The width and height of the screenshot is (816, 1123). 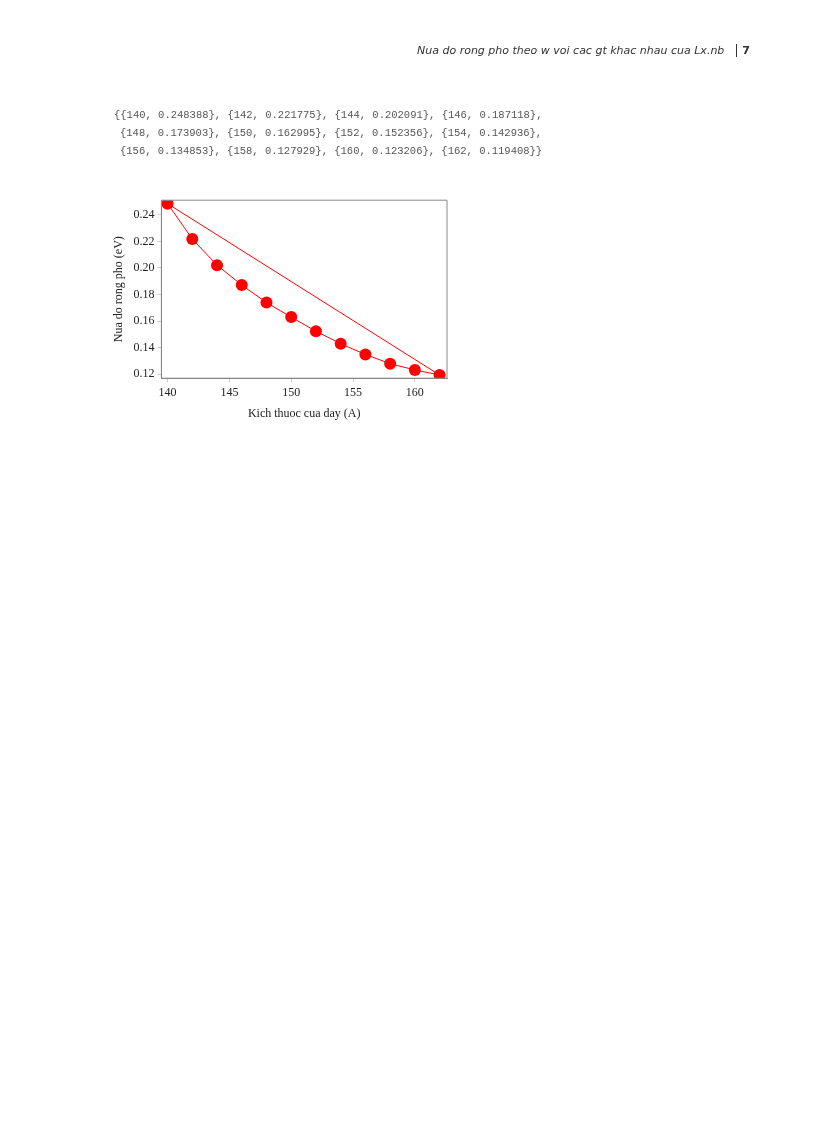 I want to click on text: {{140, 0.248388}, {142, 0.221775}, {144, 0.202091}, {146, 0.187118},, so click(x=328, y=115).